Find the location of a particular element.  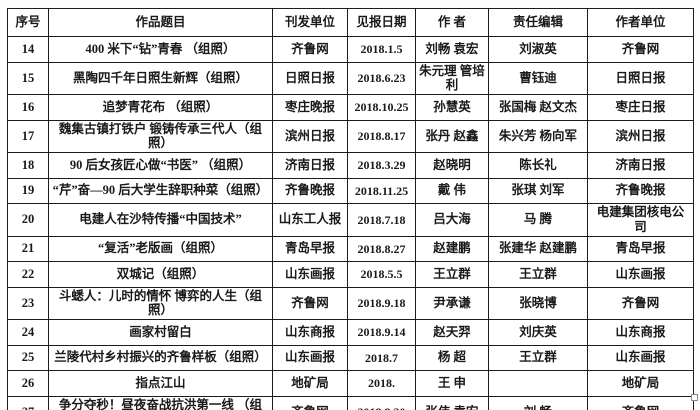

title-cell: 画家村留白 is located at coordinates (160, 332).